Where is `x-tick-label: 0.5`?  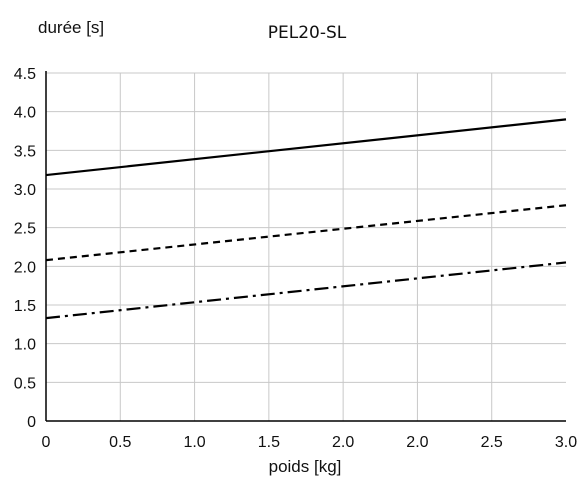 x-tick-label: 0.5 is located at coordinates (120, 442).